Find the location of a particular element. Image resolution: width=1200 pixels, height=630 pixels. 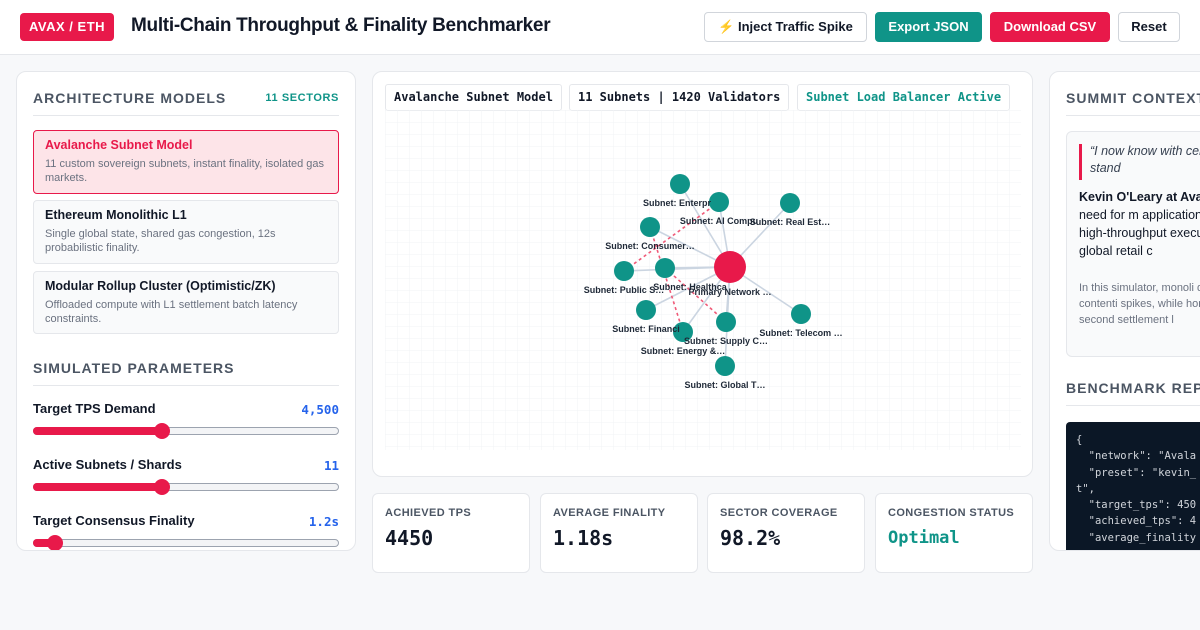

architecture-header: ARCHITECTURE MODELS 11 SECTORS is located at coordinates (186, 94).